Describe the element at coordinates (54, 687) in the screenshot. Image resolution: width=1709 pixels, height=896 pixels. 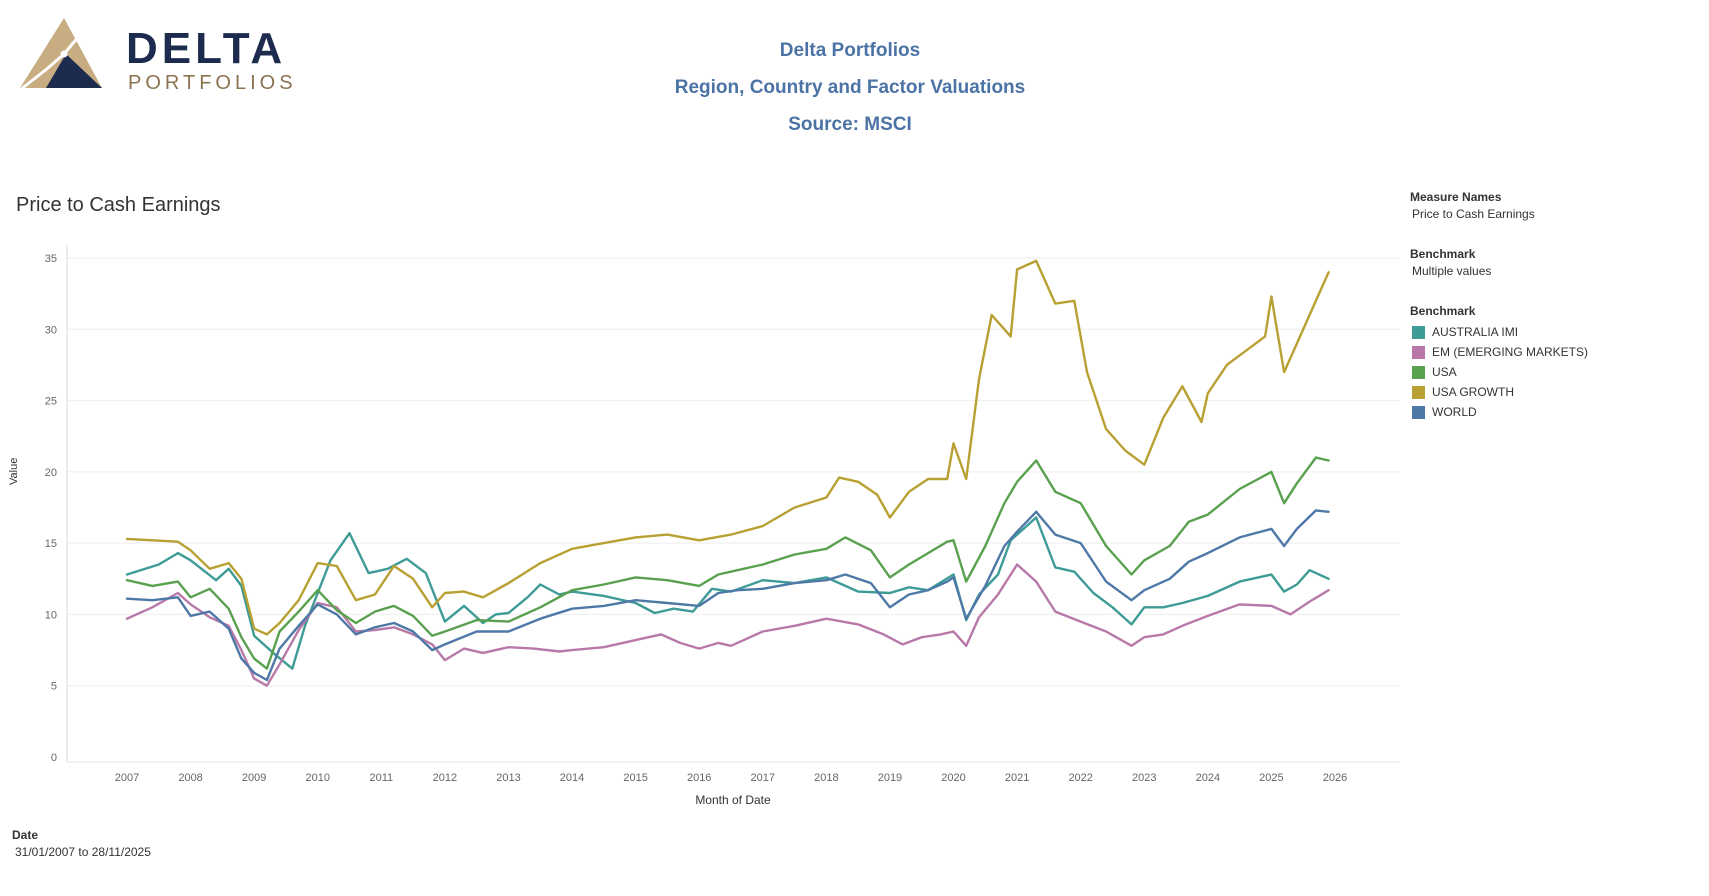
I see `y-tick-label: 5` at that location.